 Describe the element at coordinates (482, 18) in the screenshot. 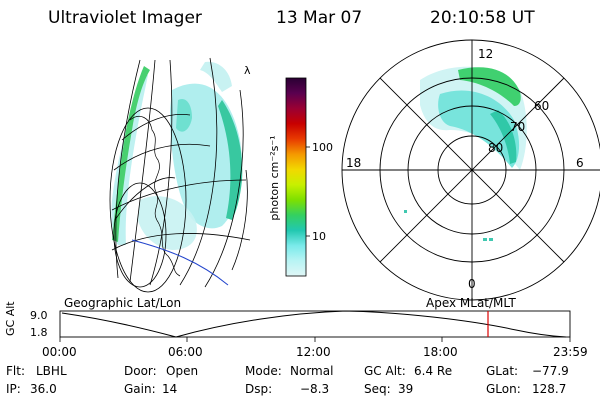

I see `time-label: 20:10:58 UT` at that location.